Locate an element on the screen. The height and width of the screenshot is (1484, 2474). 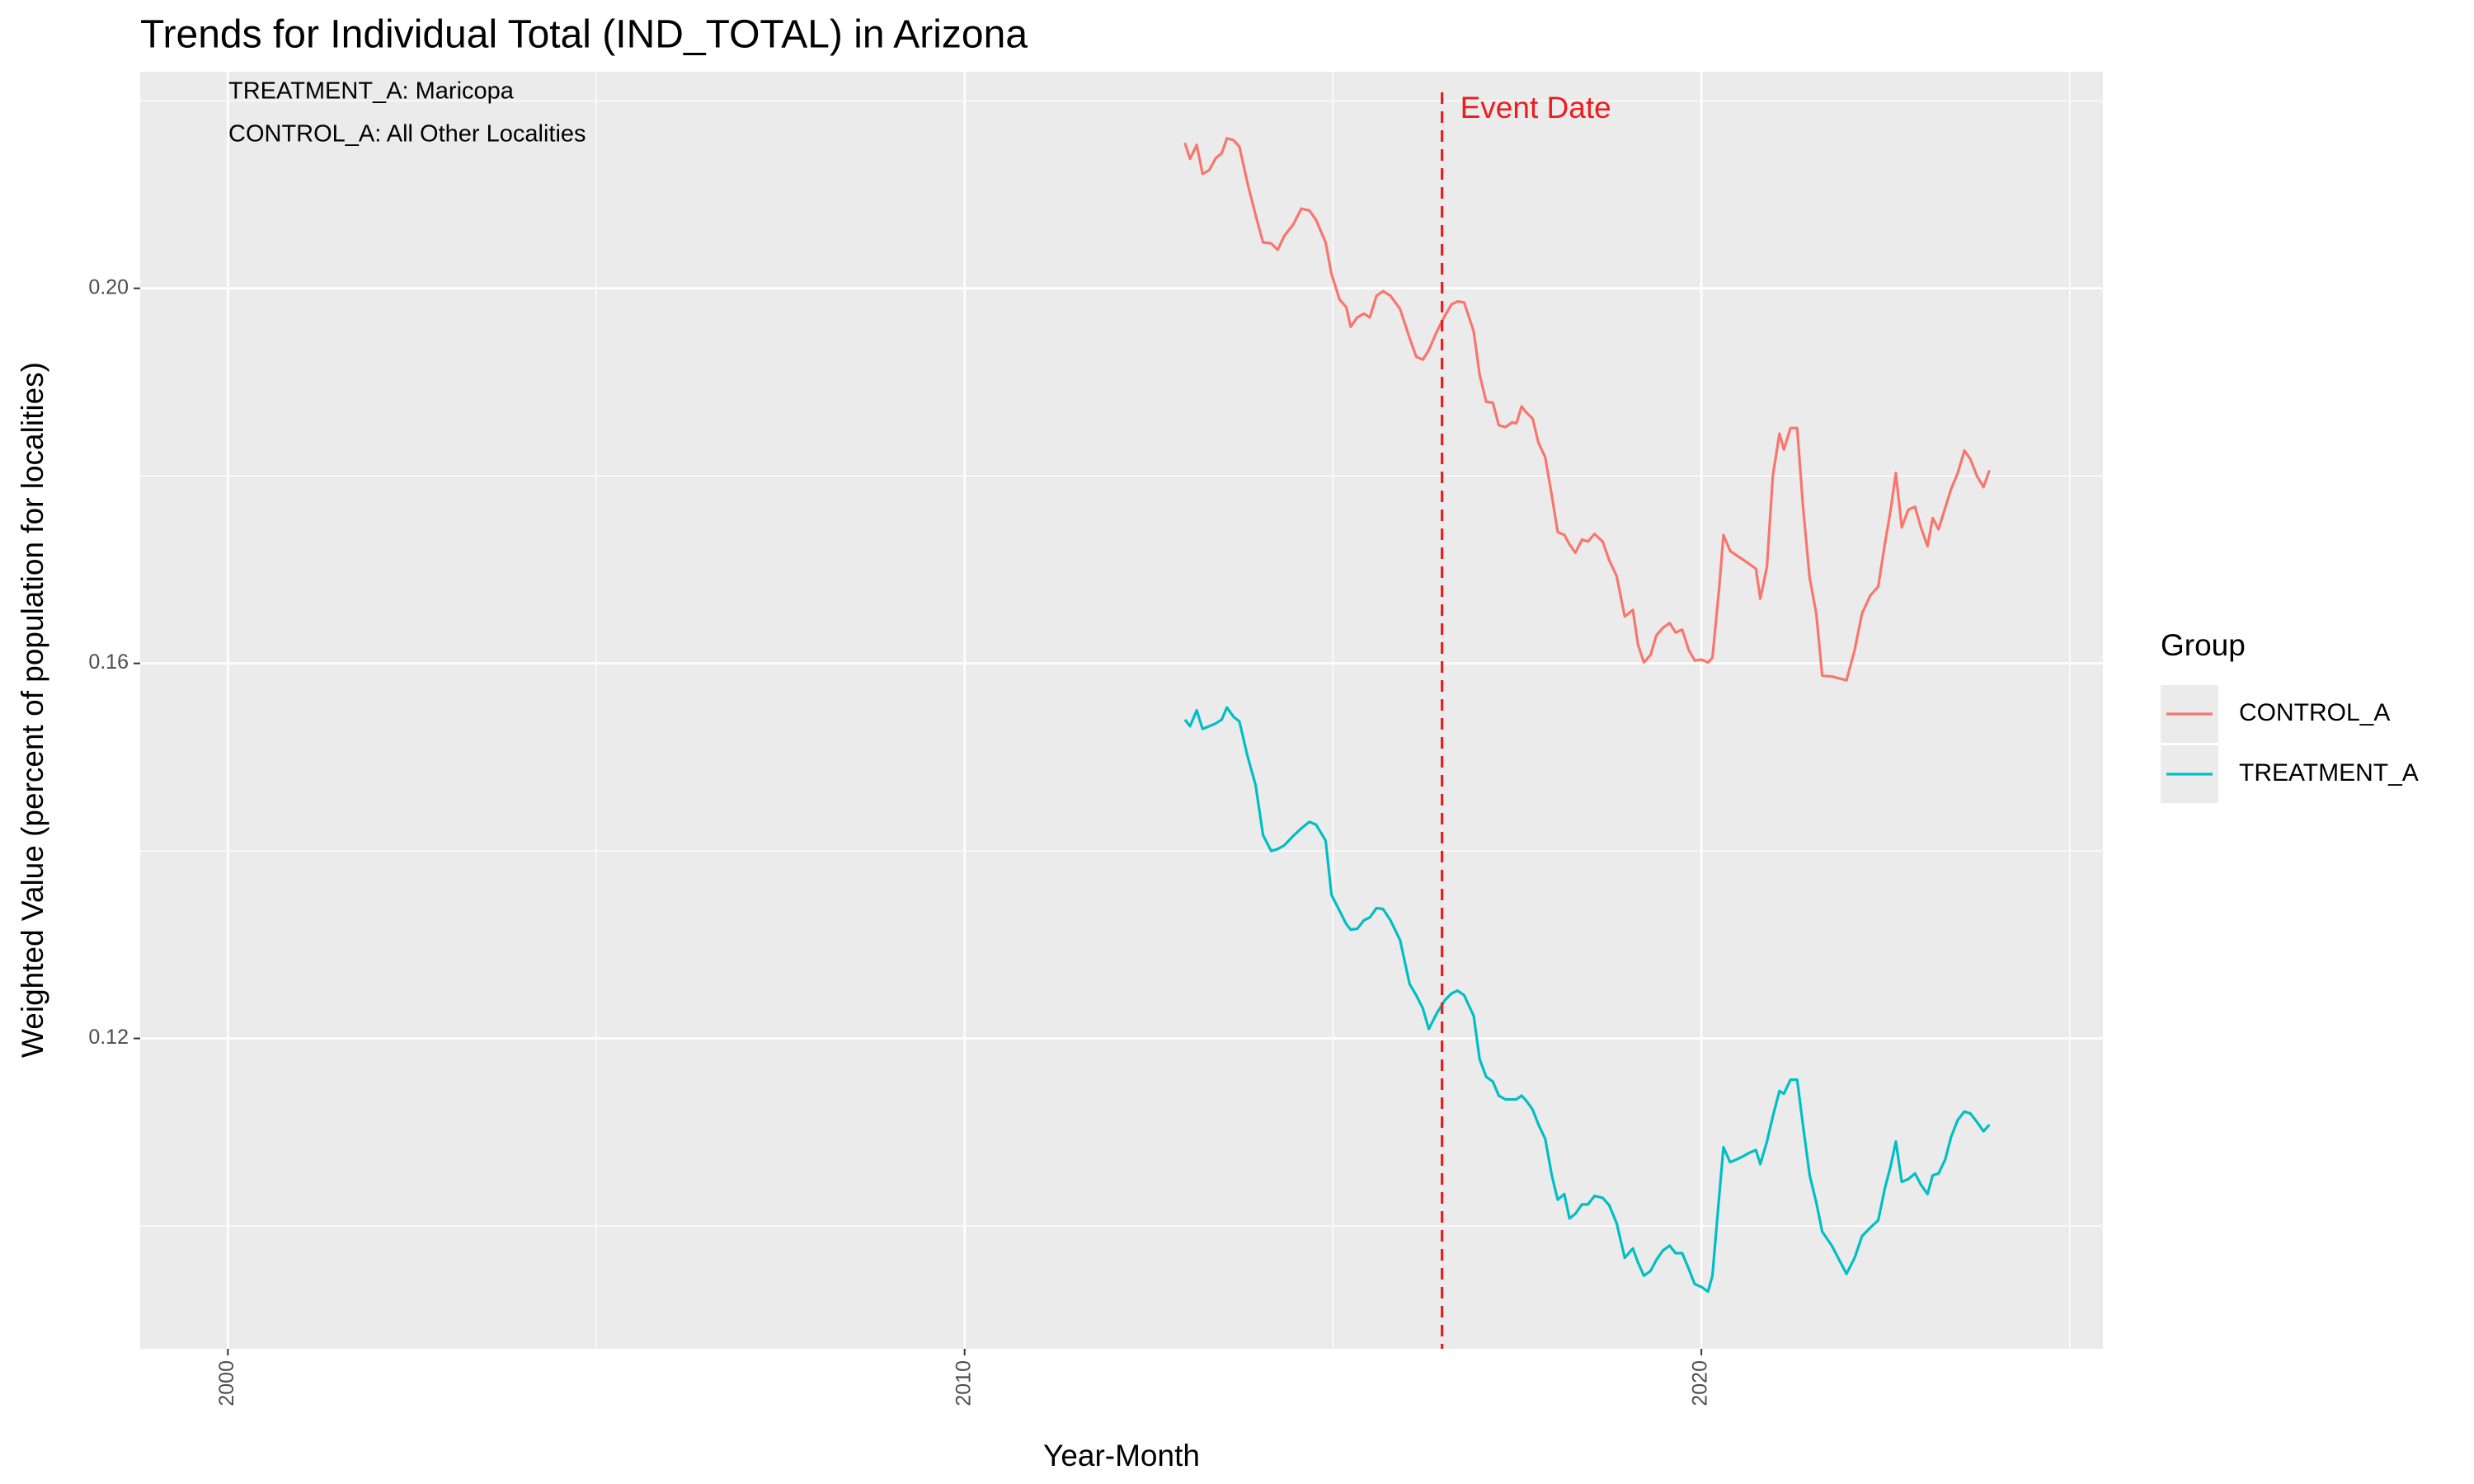
legend-title: Group is located at coordinates (2203, 645).